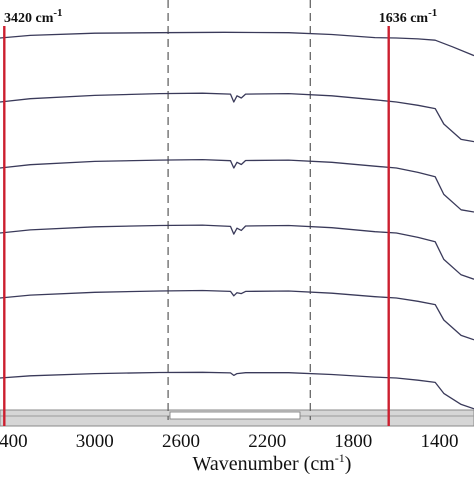  I want to click on marker-label-1636: 1636 cm-1, so click(408, 16).